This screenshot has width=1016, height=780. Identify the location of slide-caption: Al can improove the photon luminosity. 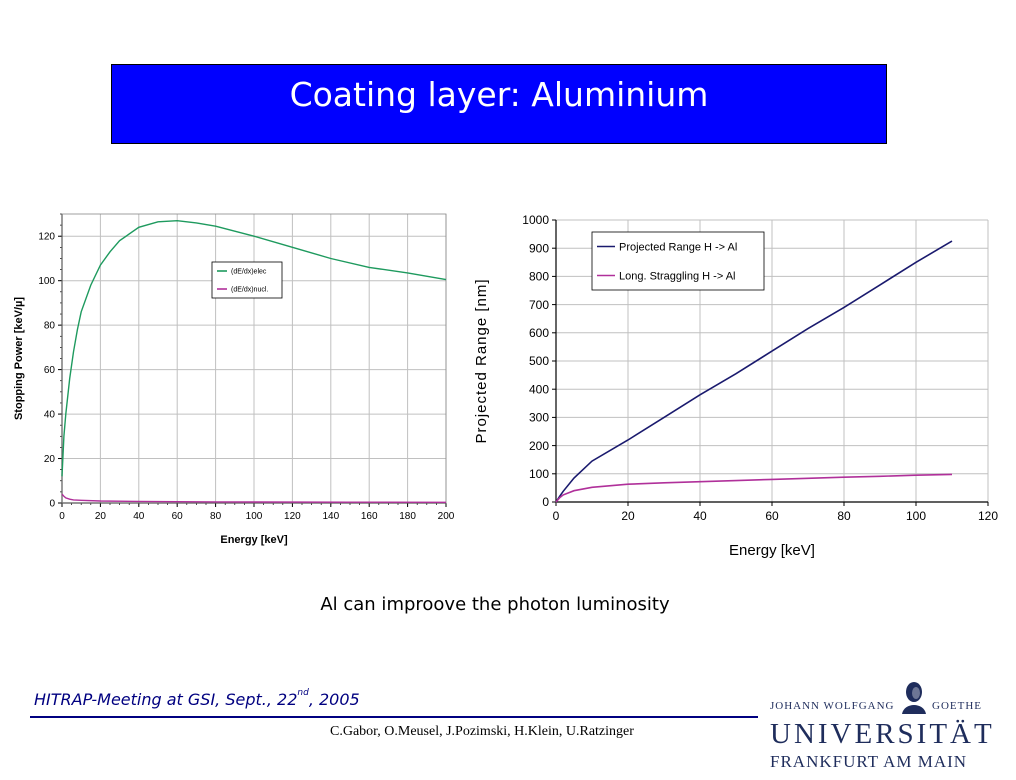
(495, 604).